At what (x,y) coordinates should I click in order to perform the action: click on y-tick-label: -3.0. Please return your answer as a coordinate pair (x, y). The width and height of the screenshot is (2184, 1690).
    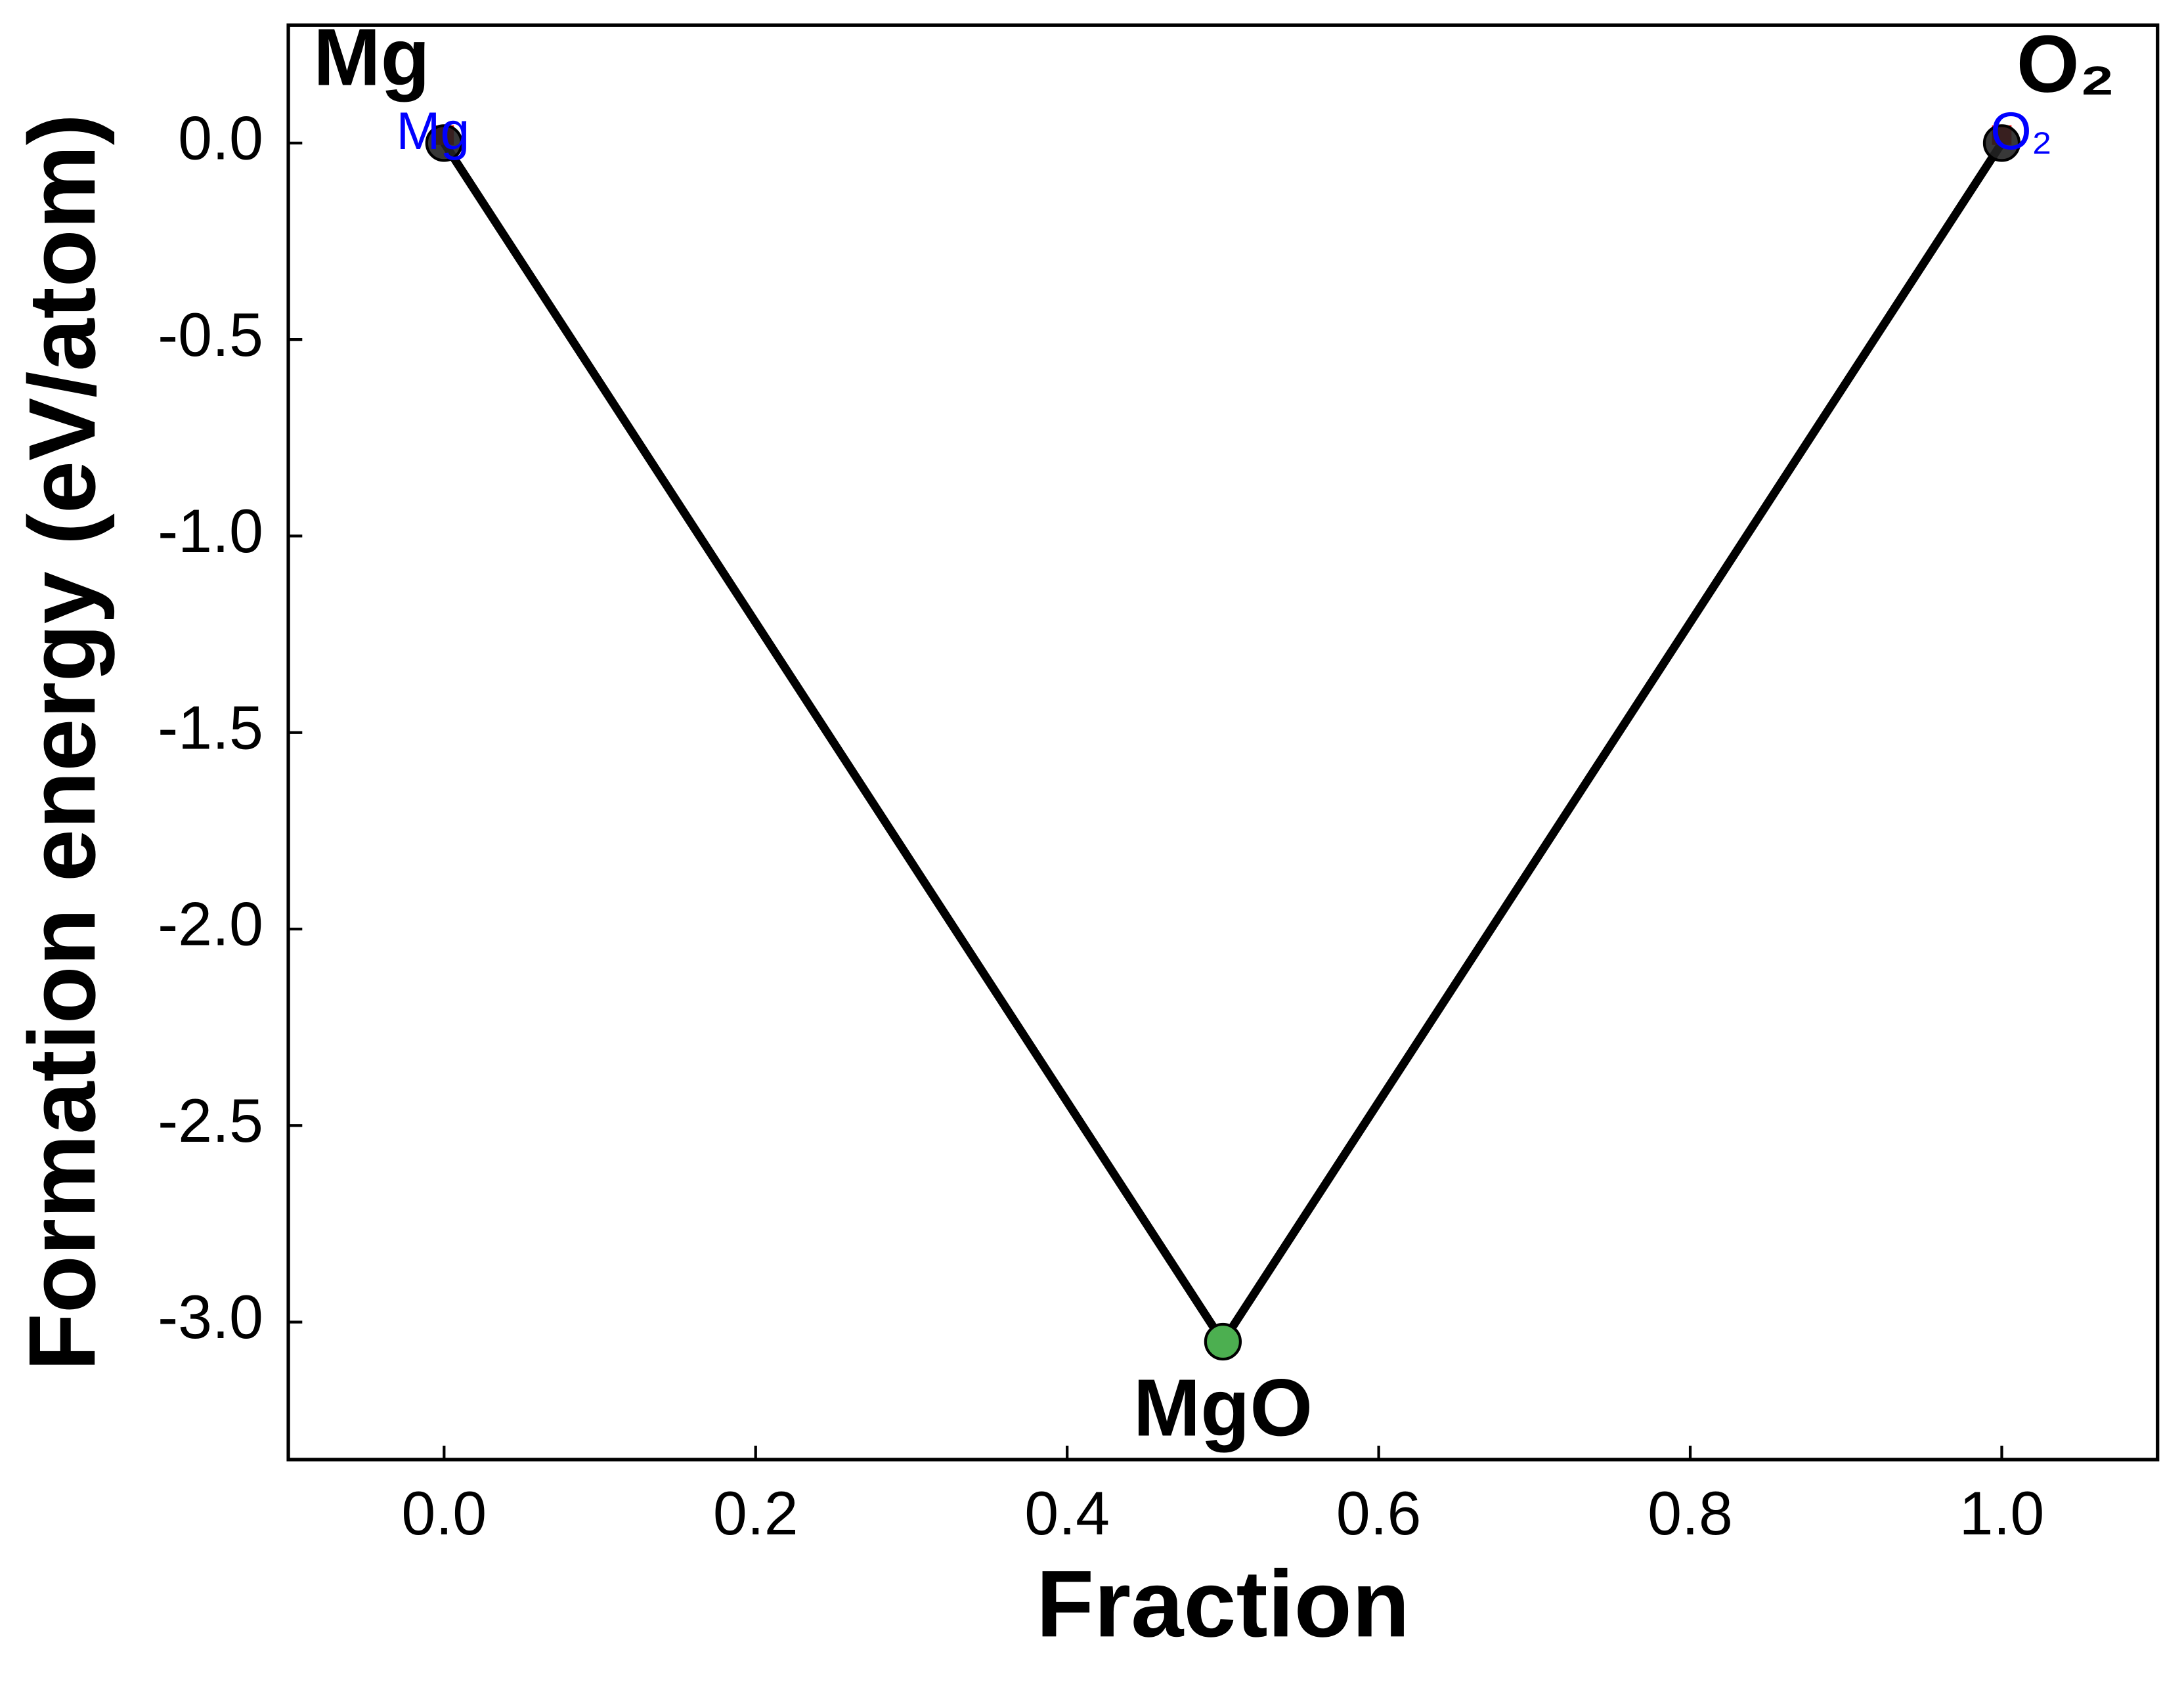
    Looking at the image, I should click on (210, 1317).